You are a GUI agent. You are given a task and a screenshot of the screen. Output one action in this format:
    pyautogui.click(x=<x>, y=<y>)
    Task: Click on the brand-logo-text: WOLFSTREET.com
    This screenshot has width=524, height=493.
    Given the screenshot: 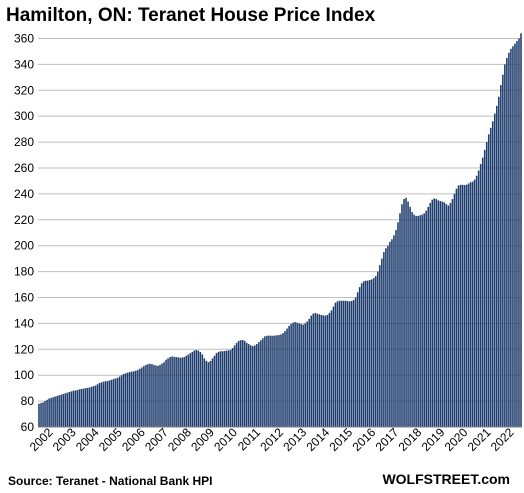 What is the action you would take?
    pyautogui.click(x=446, y=479)
    